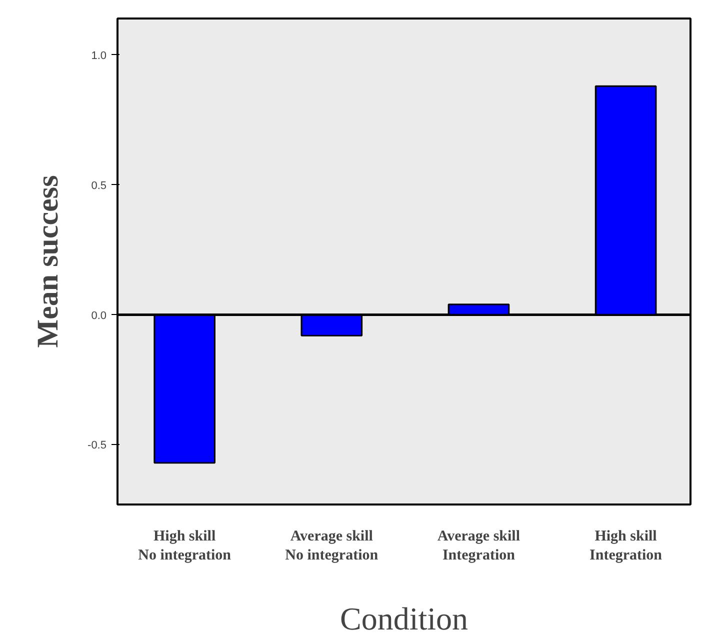 This screenshot has width=705, height=639. I want to click on x-tick-label: High skill Integration, so click(626, 546).